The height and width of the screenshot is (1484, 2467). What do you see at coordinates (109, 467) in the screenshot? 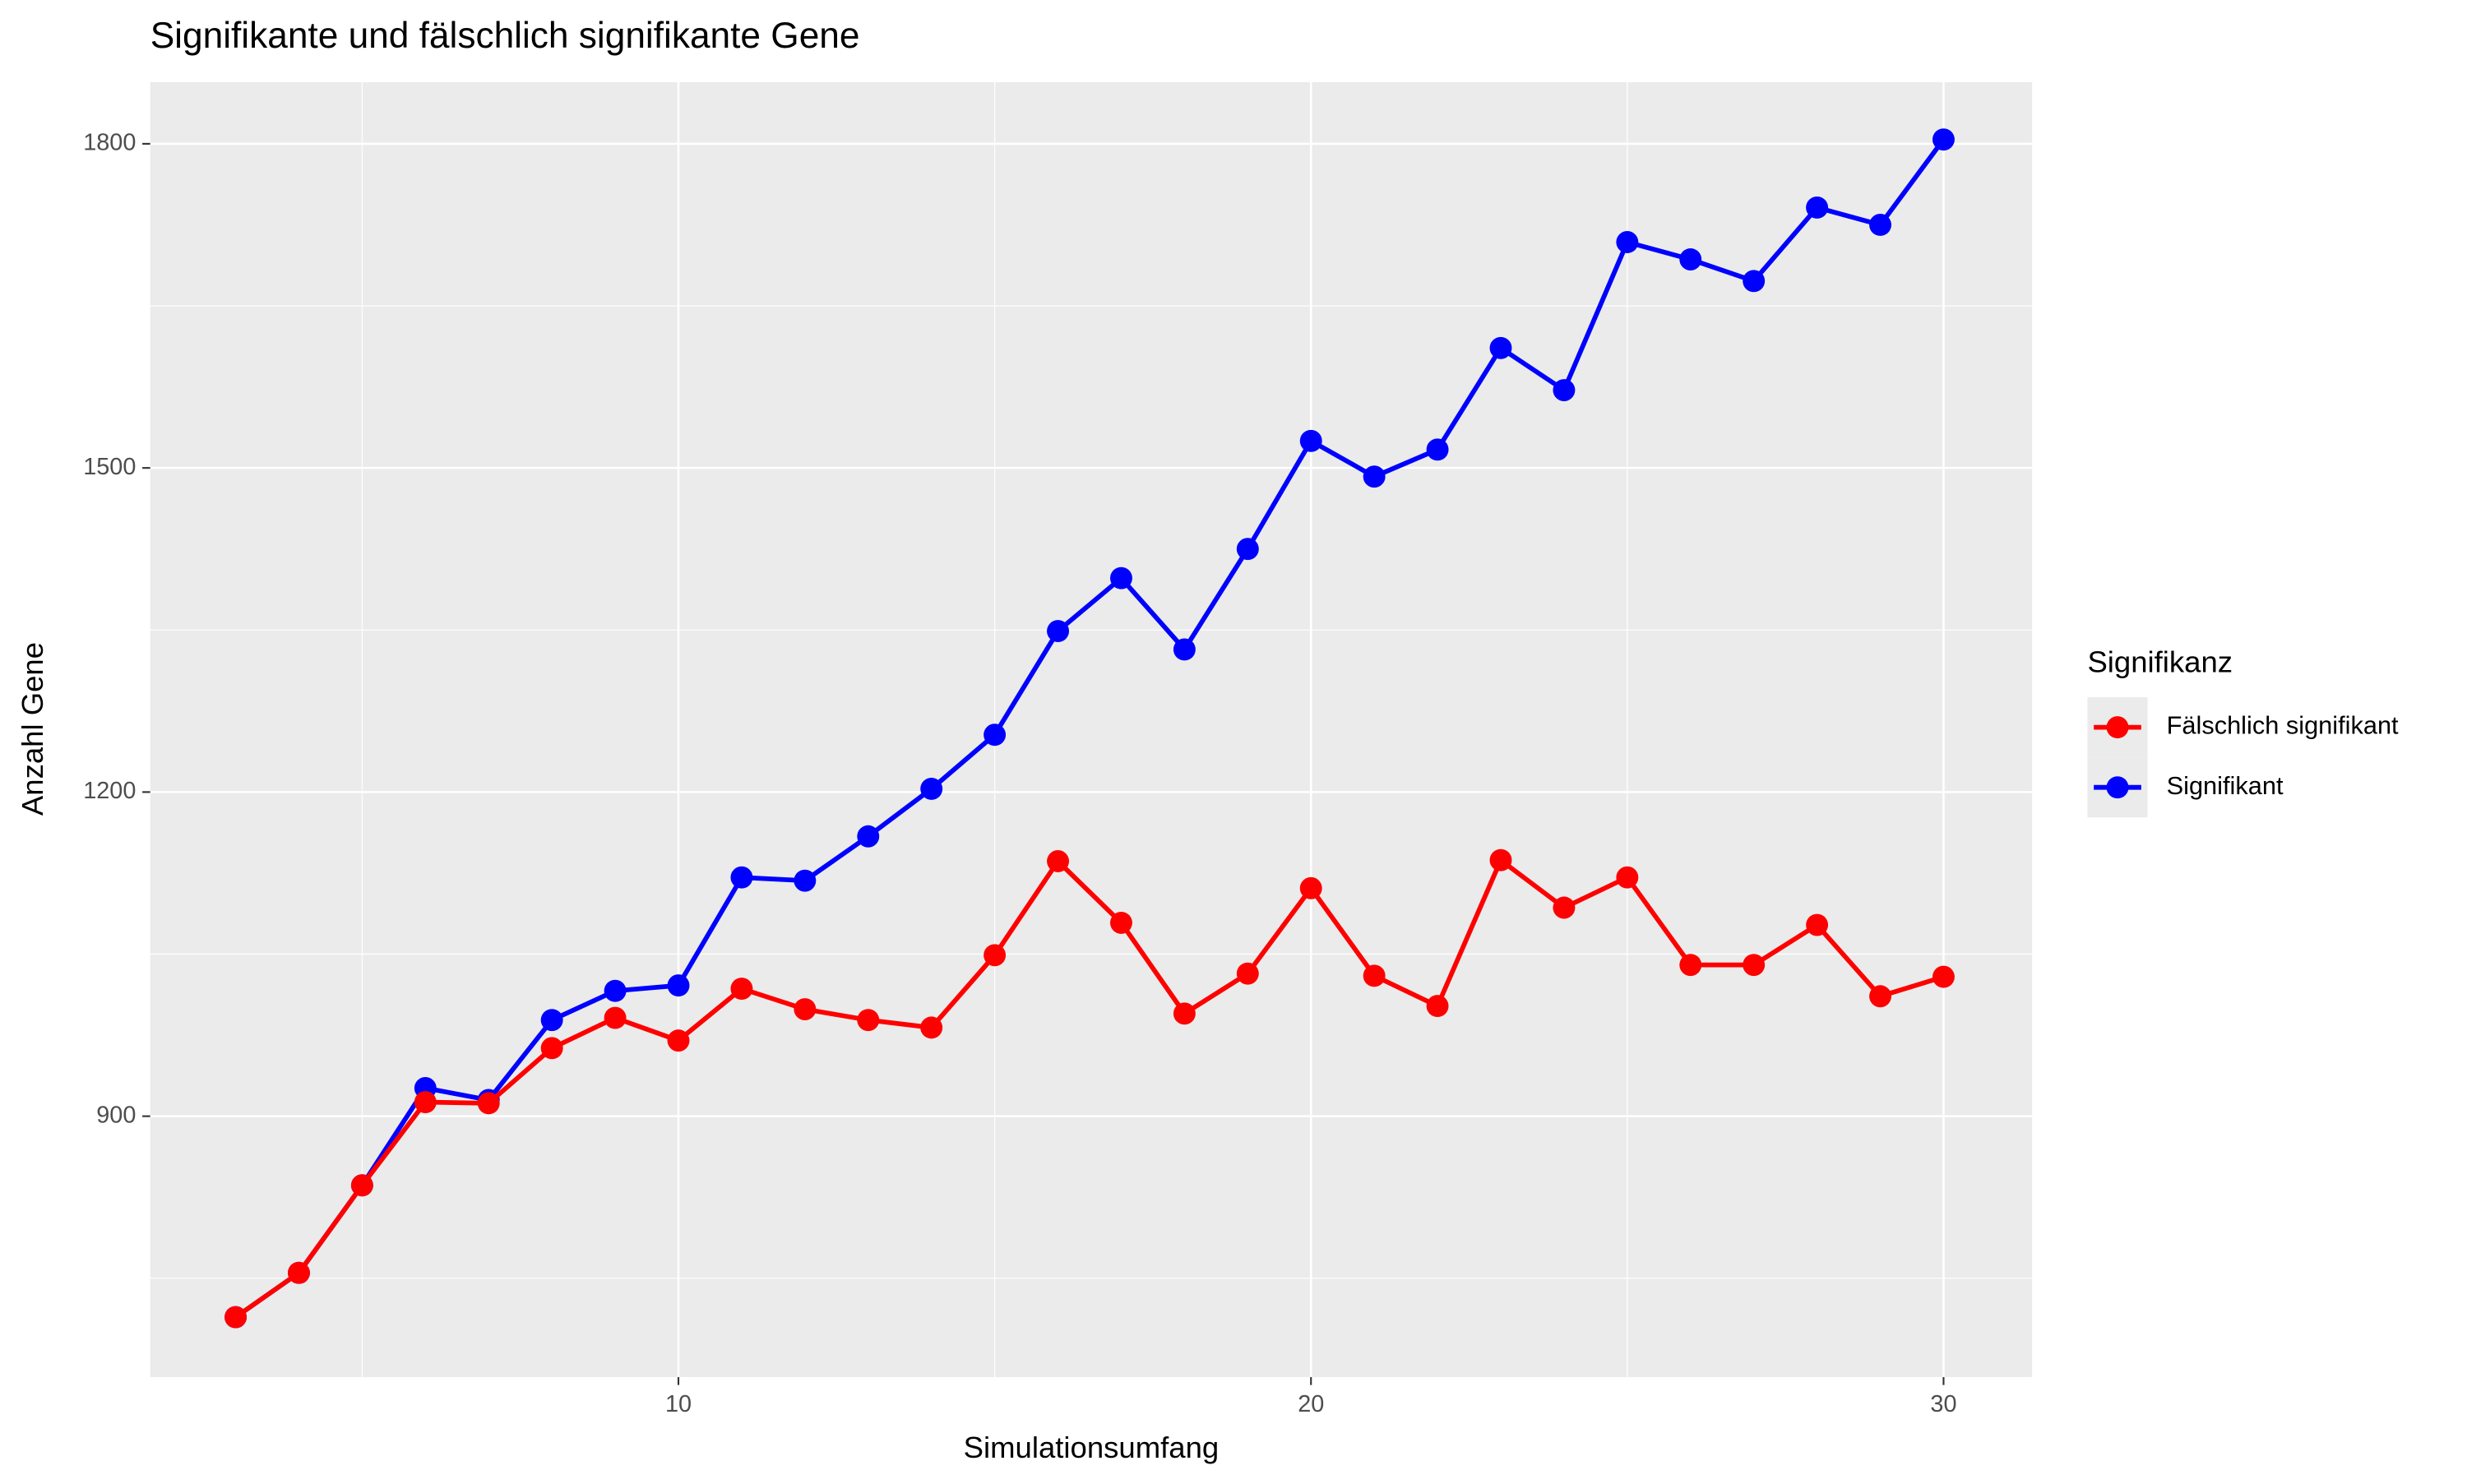
I see `y-tick-label: 1500` at bounding box center [109, 467].